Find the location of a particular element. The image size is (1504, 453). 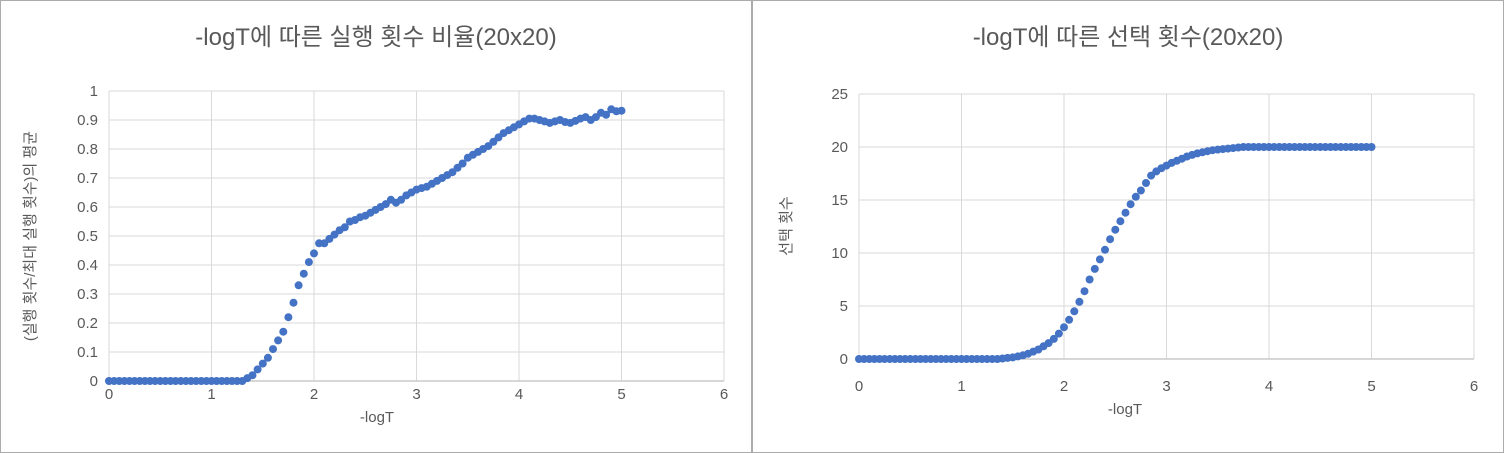

y-tick-label: 5 is located at coordinates (844, 306).